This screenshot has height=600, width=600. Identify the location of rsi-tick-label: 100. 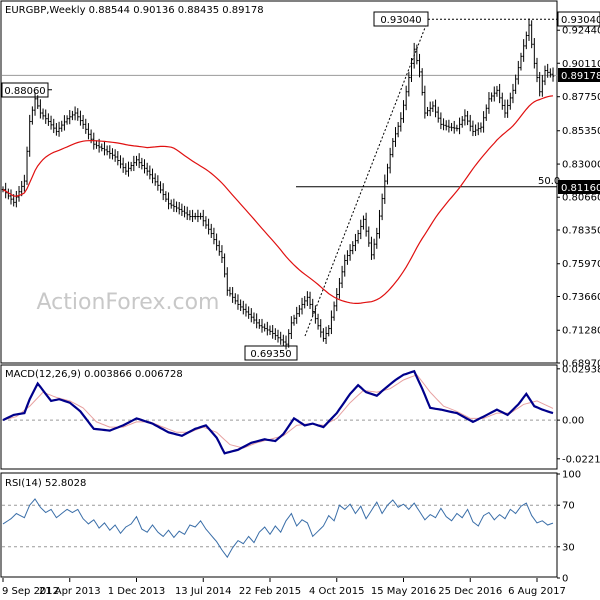
(571, 475).